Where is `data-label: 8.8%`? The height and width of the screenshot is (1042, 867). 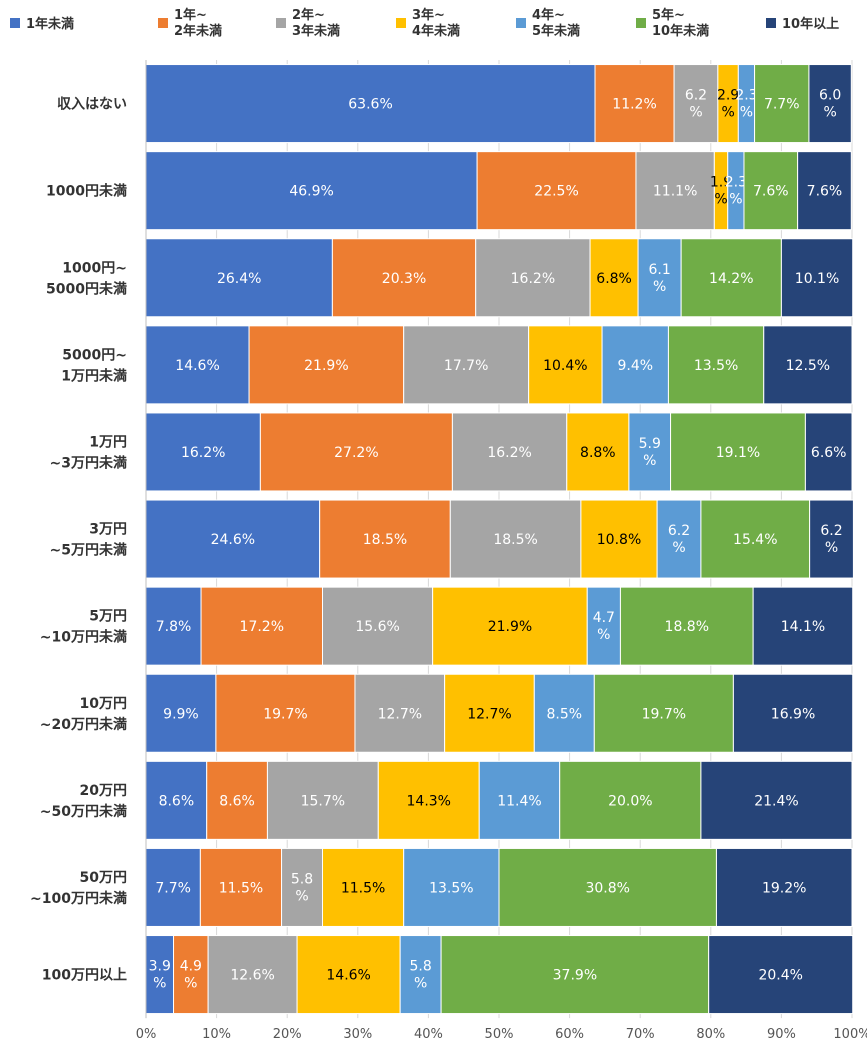 data-label: 8.8% is located at coordinates (598, 453).